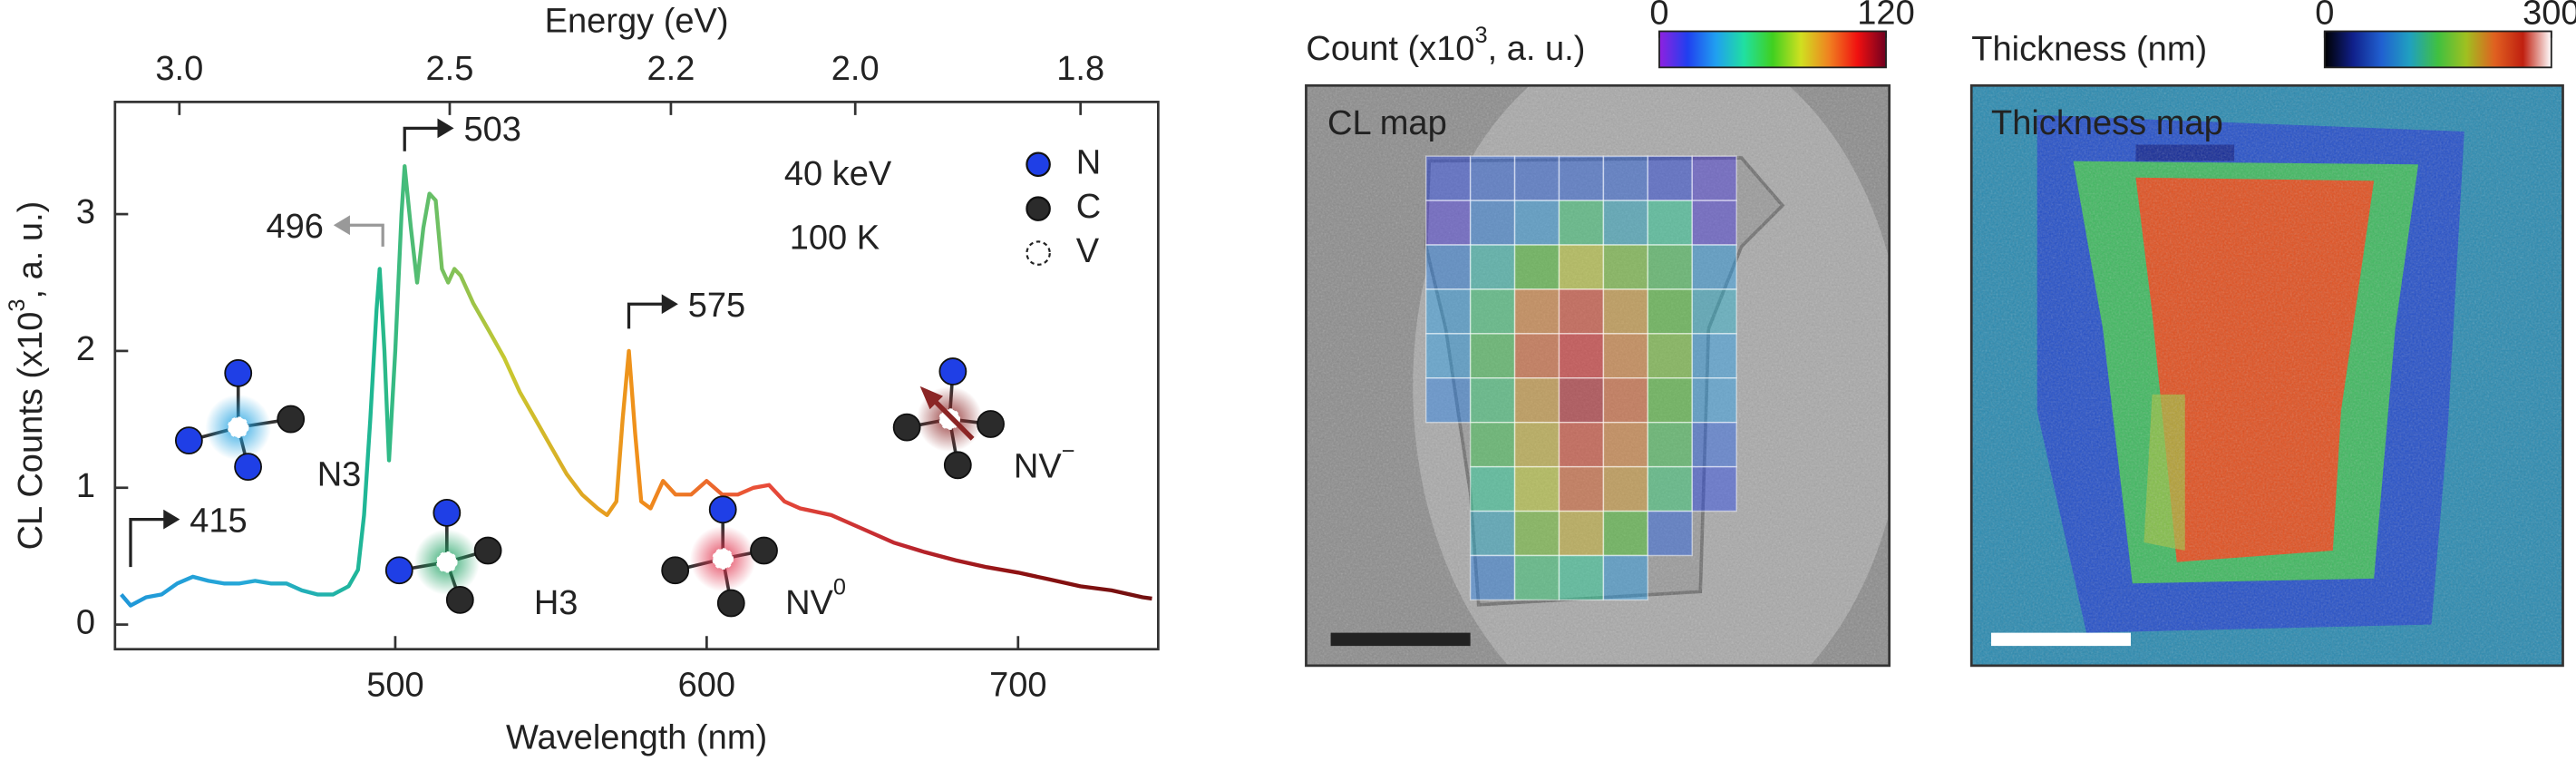  Describe the element at coordinates (2089, 49) in the screenshot. I see `colorbar-label: Thickness (nm)` at that location.